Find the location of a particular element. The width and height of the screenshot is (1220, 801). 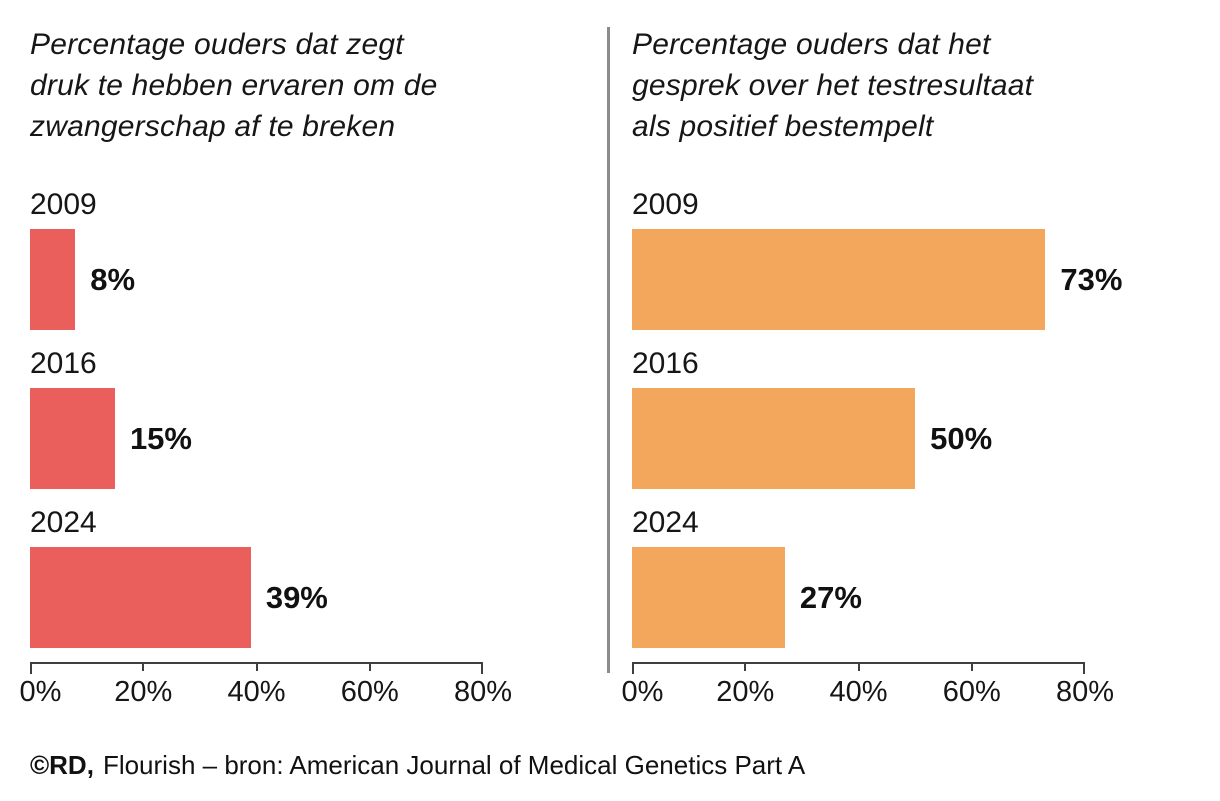

bar-row-2009: 2009 8% is located at coordinates (318, 258).